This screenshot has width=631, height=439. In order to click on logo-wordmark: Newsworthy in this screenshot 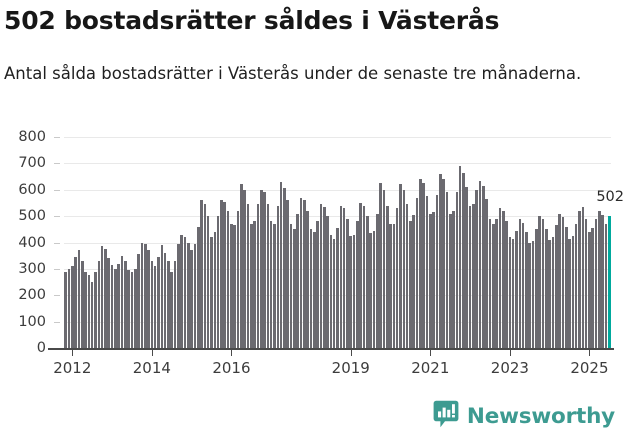, I will do `click(540, 416)`.